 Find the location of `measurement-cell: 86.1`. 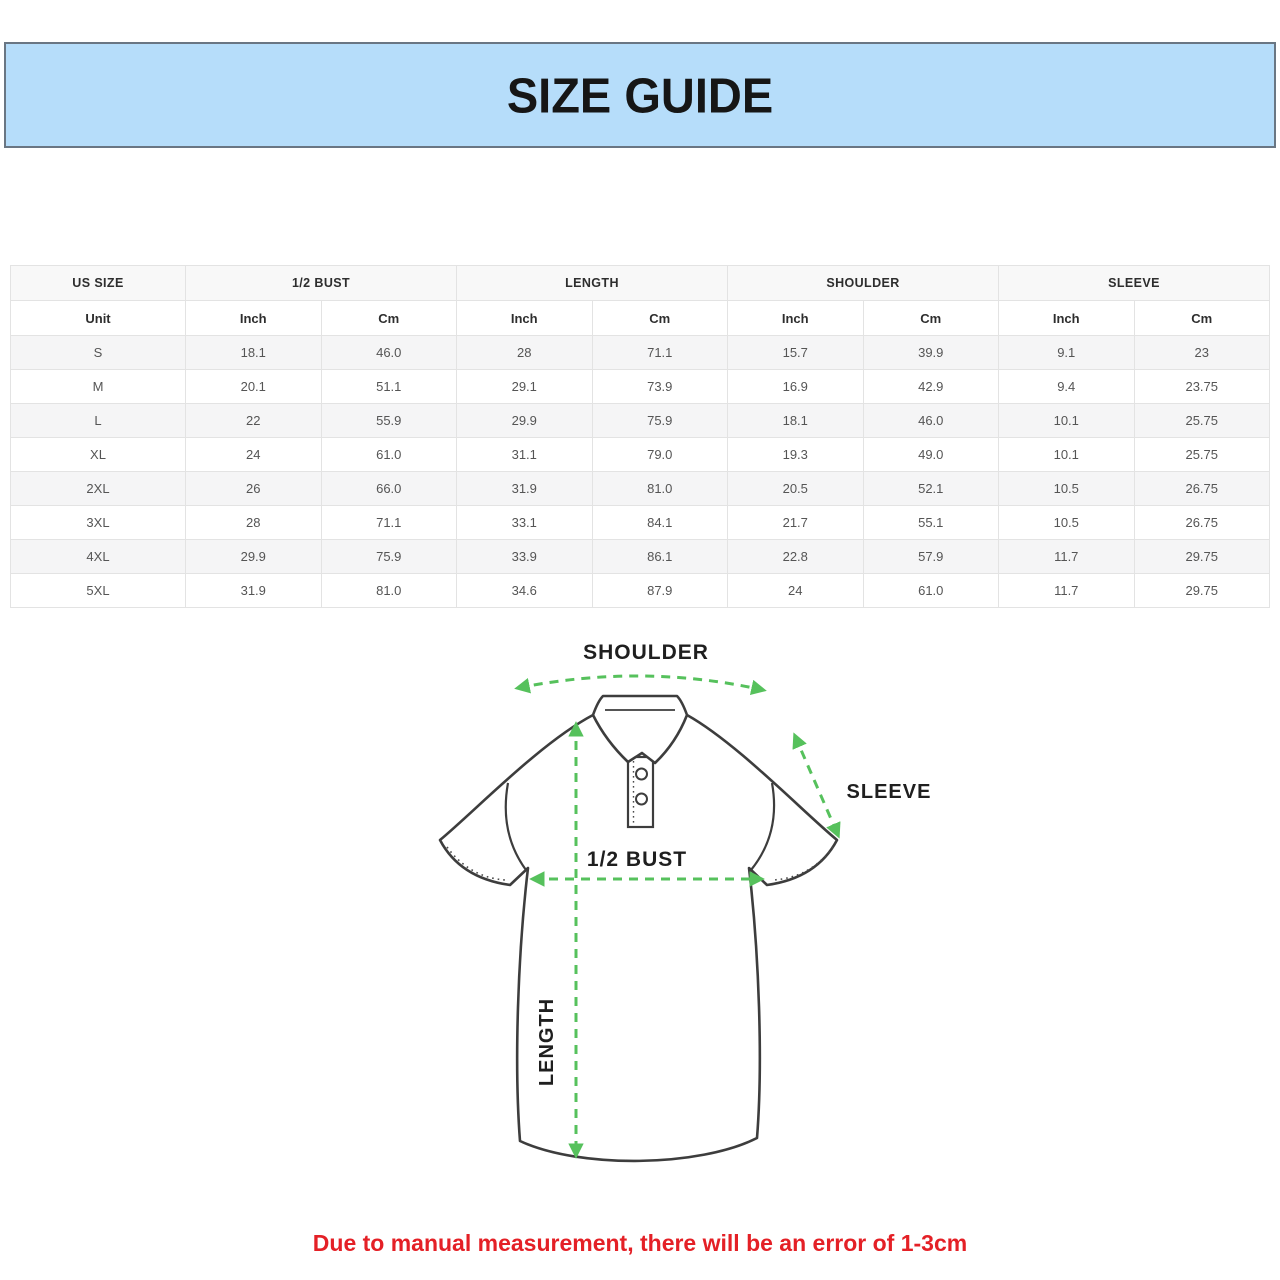

measurement-cell: 86.1 is located at coordinates (659, 556).